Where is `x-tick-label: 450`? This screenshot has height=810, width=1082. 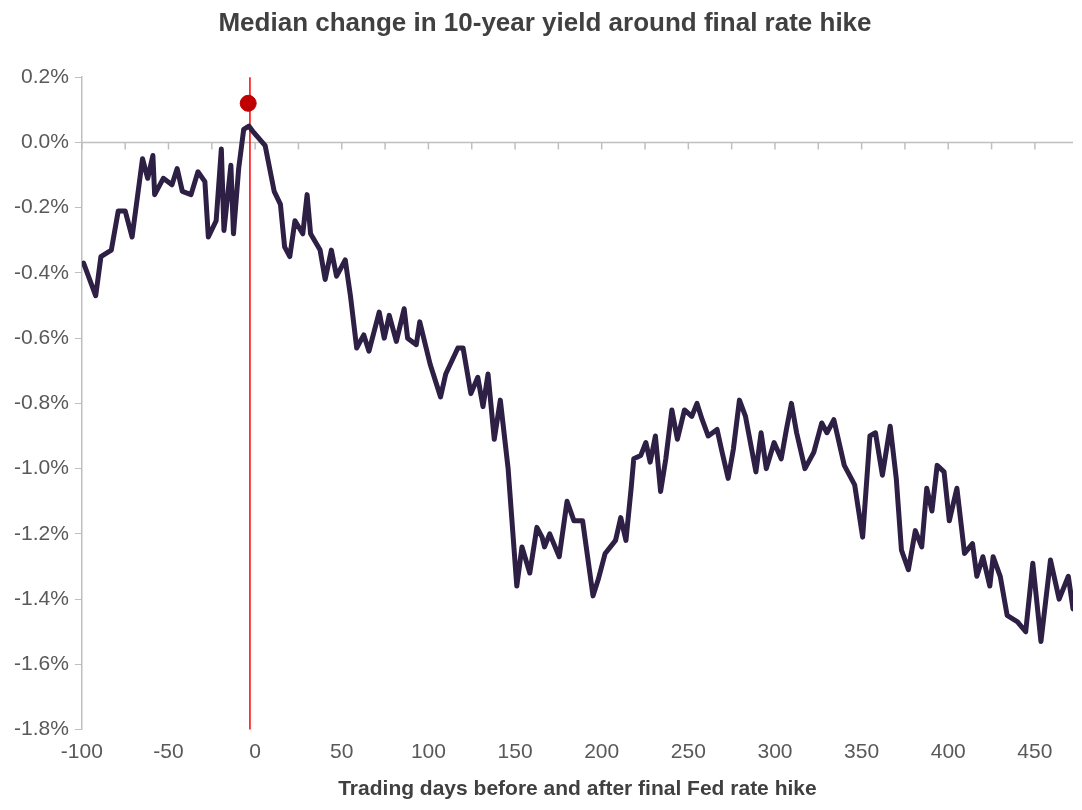
x-tick-label: 450 is located at coordinates (1035, 750).